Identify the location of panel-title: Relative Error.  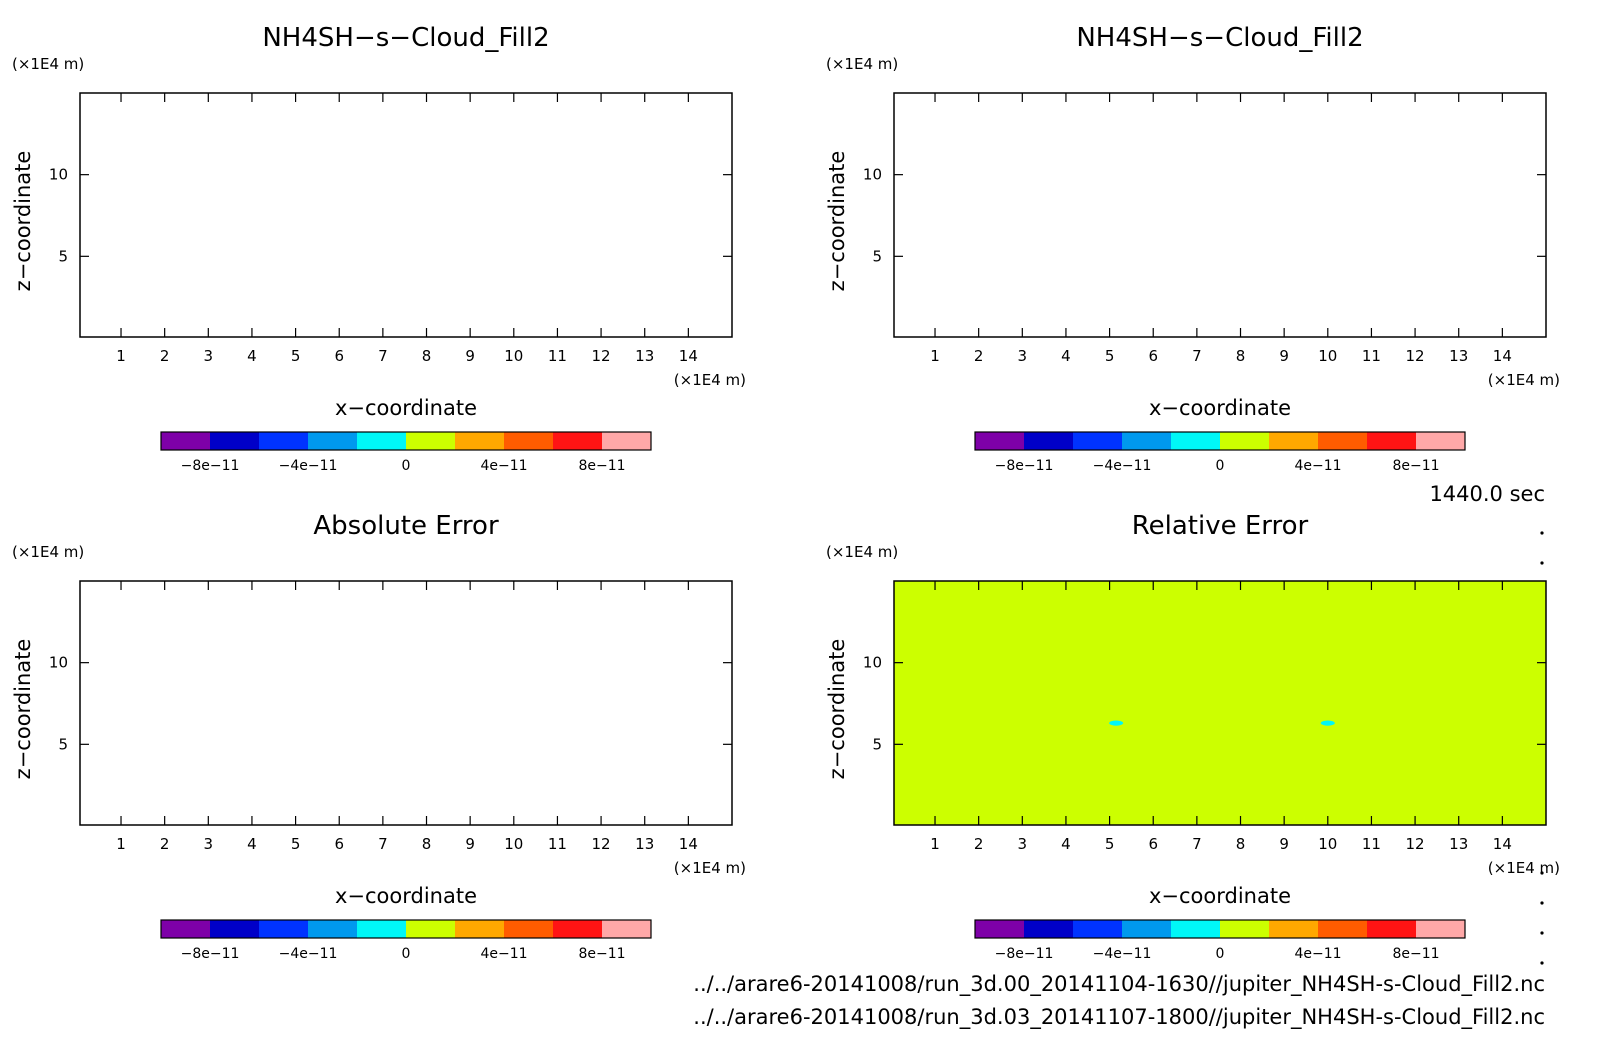
(1220, 526).